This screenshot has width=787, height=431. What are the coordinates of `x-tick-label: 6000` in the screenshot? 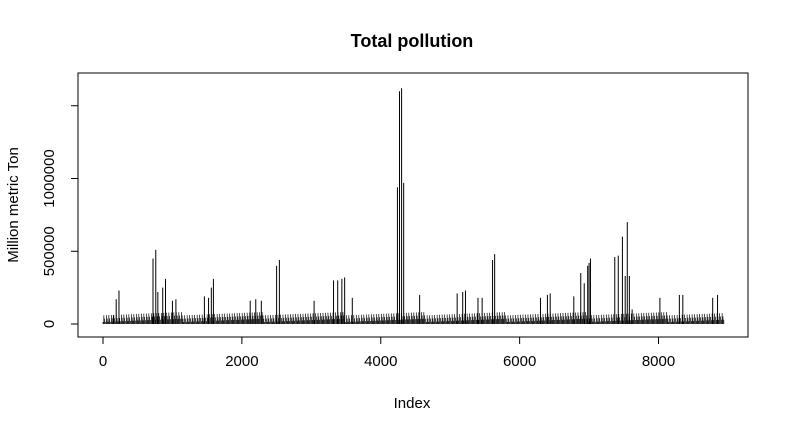 It's located at (519, 361).